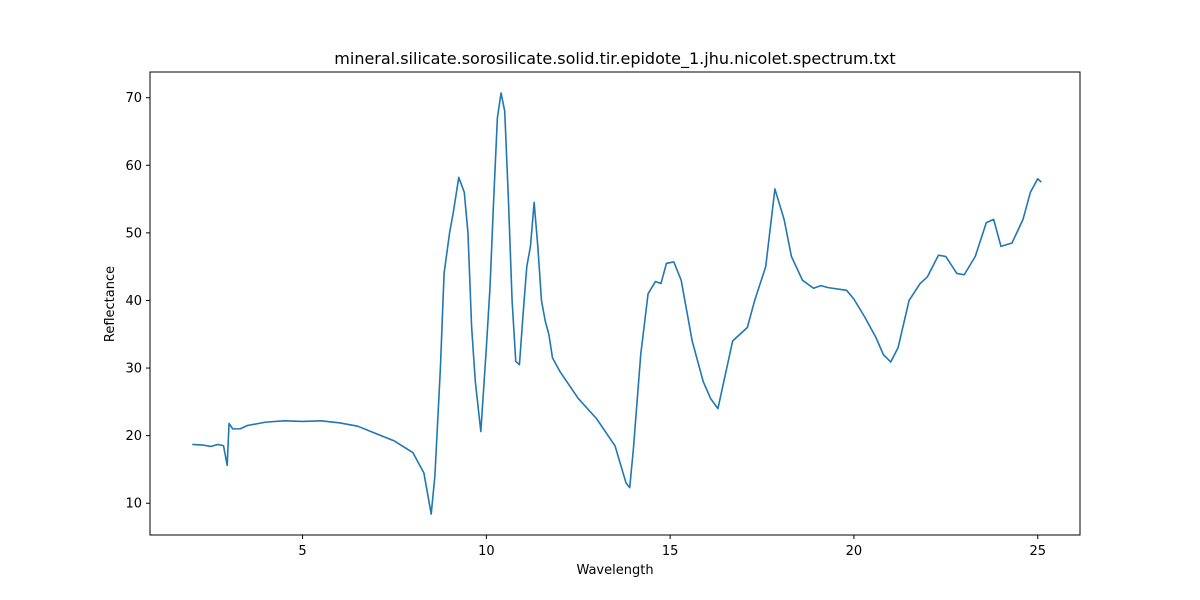 Image resolution: width=1200 pixels, height=600 pixels. What do you see at coordinates (854, 551) in the screenshot?
I see `x-tick-label: 20` at bounding box center [854, 551].